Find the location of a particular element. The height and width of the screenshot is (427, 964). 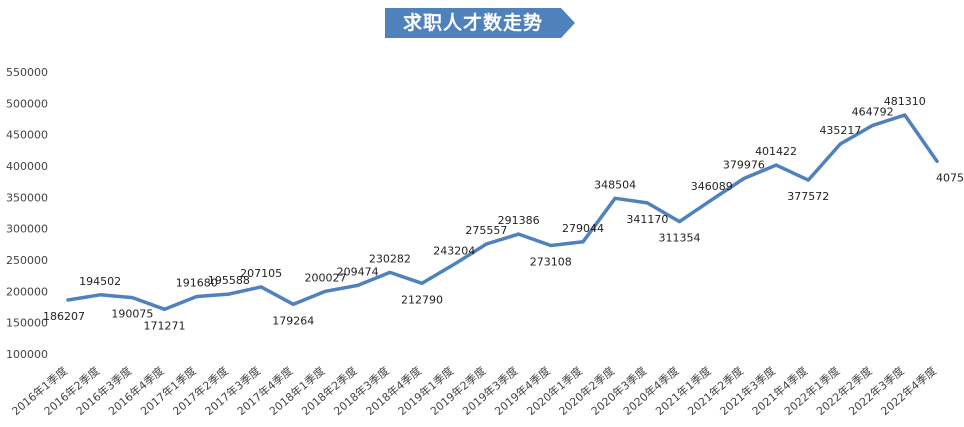

y-tick-label: 250000 is located at coordinates (27, 260).